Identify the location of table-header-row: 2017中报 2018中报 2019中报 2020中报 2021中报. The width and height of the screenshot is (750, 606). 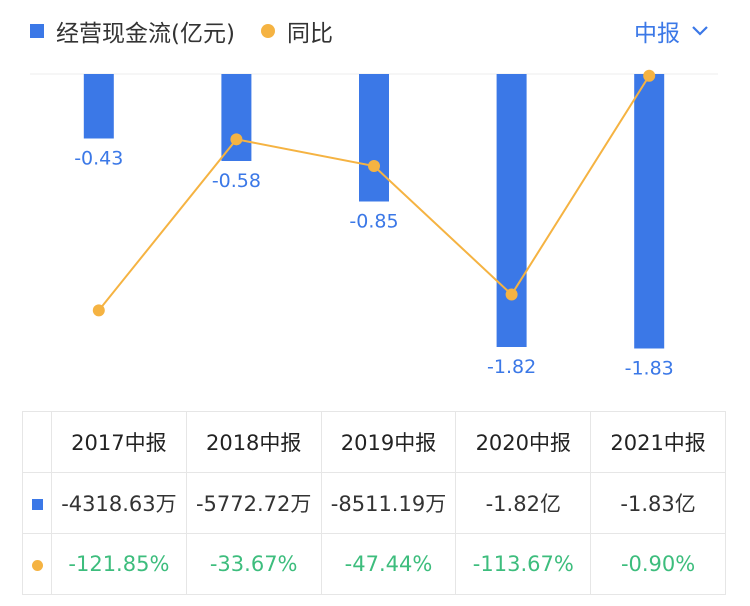
(374, 442).